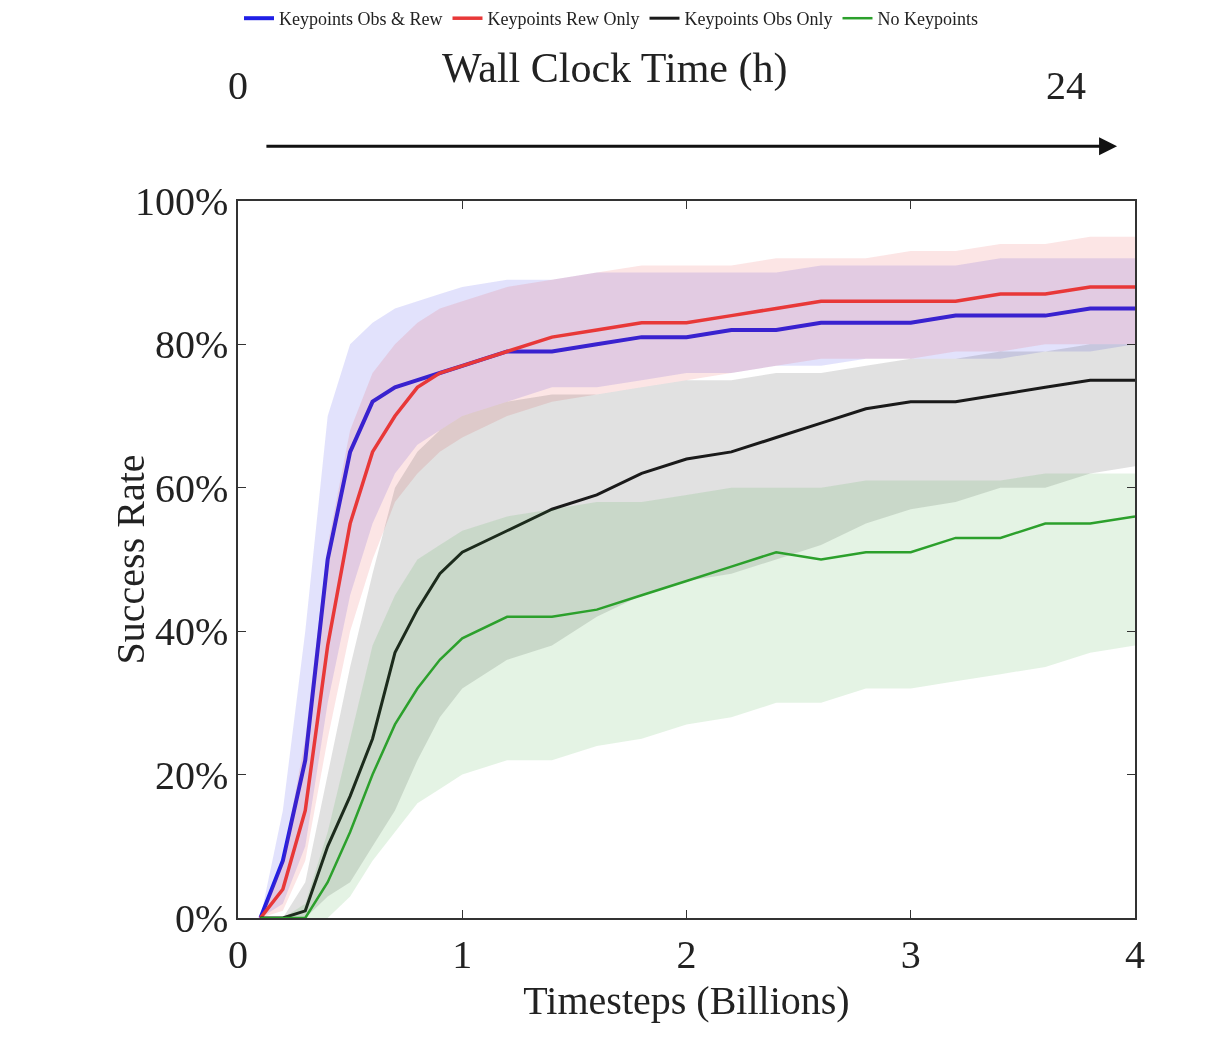 The image size is (1222, 1062). What do you see at coordinates (181, 201) in the screenshot?
I see `y-tick-label: 100%` at bounding box center [181, 201].